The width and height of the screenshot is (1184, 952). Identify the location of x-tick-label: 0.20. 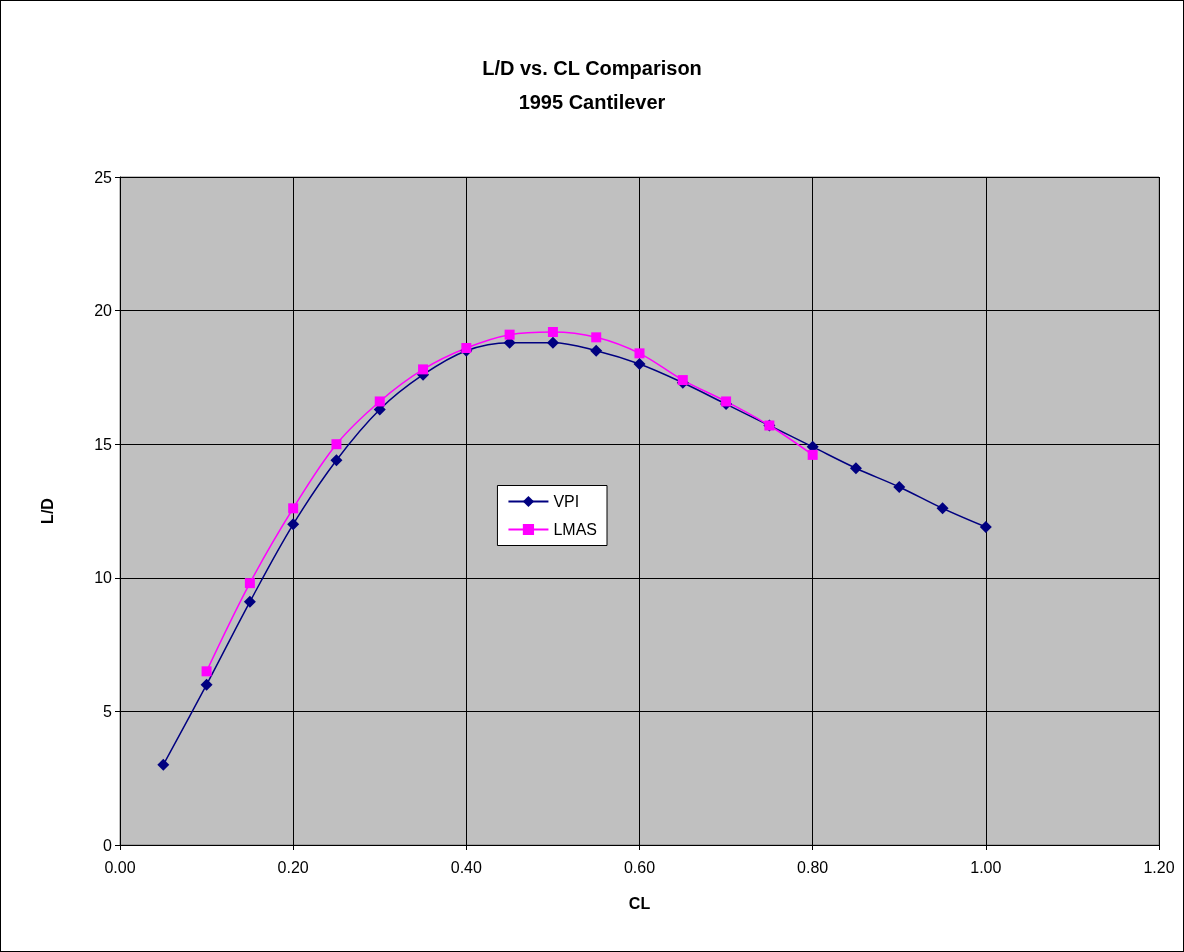
(293, 867).